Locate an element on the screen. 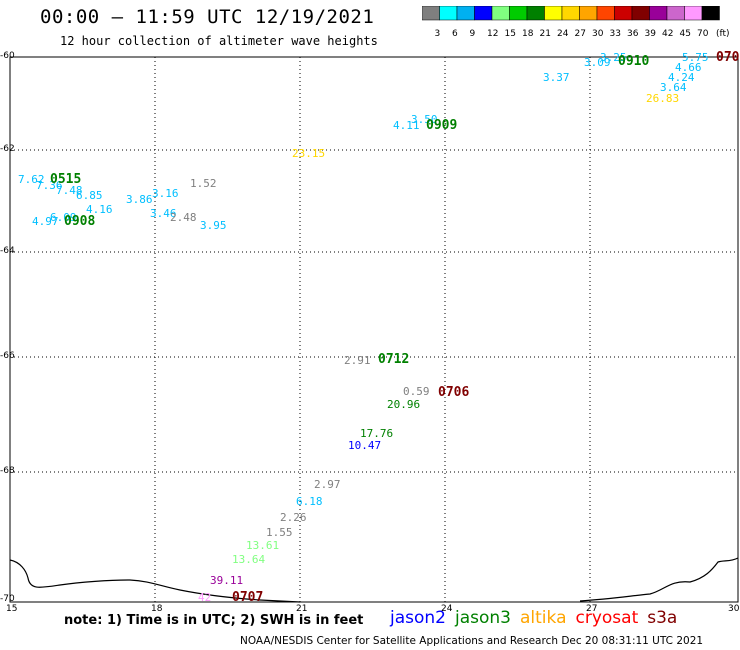  wave-height-value: 3.37 is located at coordinates (556, 77).